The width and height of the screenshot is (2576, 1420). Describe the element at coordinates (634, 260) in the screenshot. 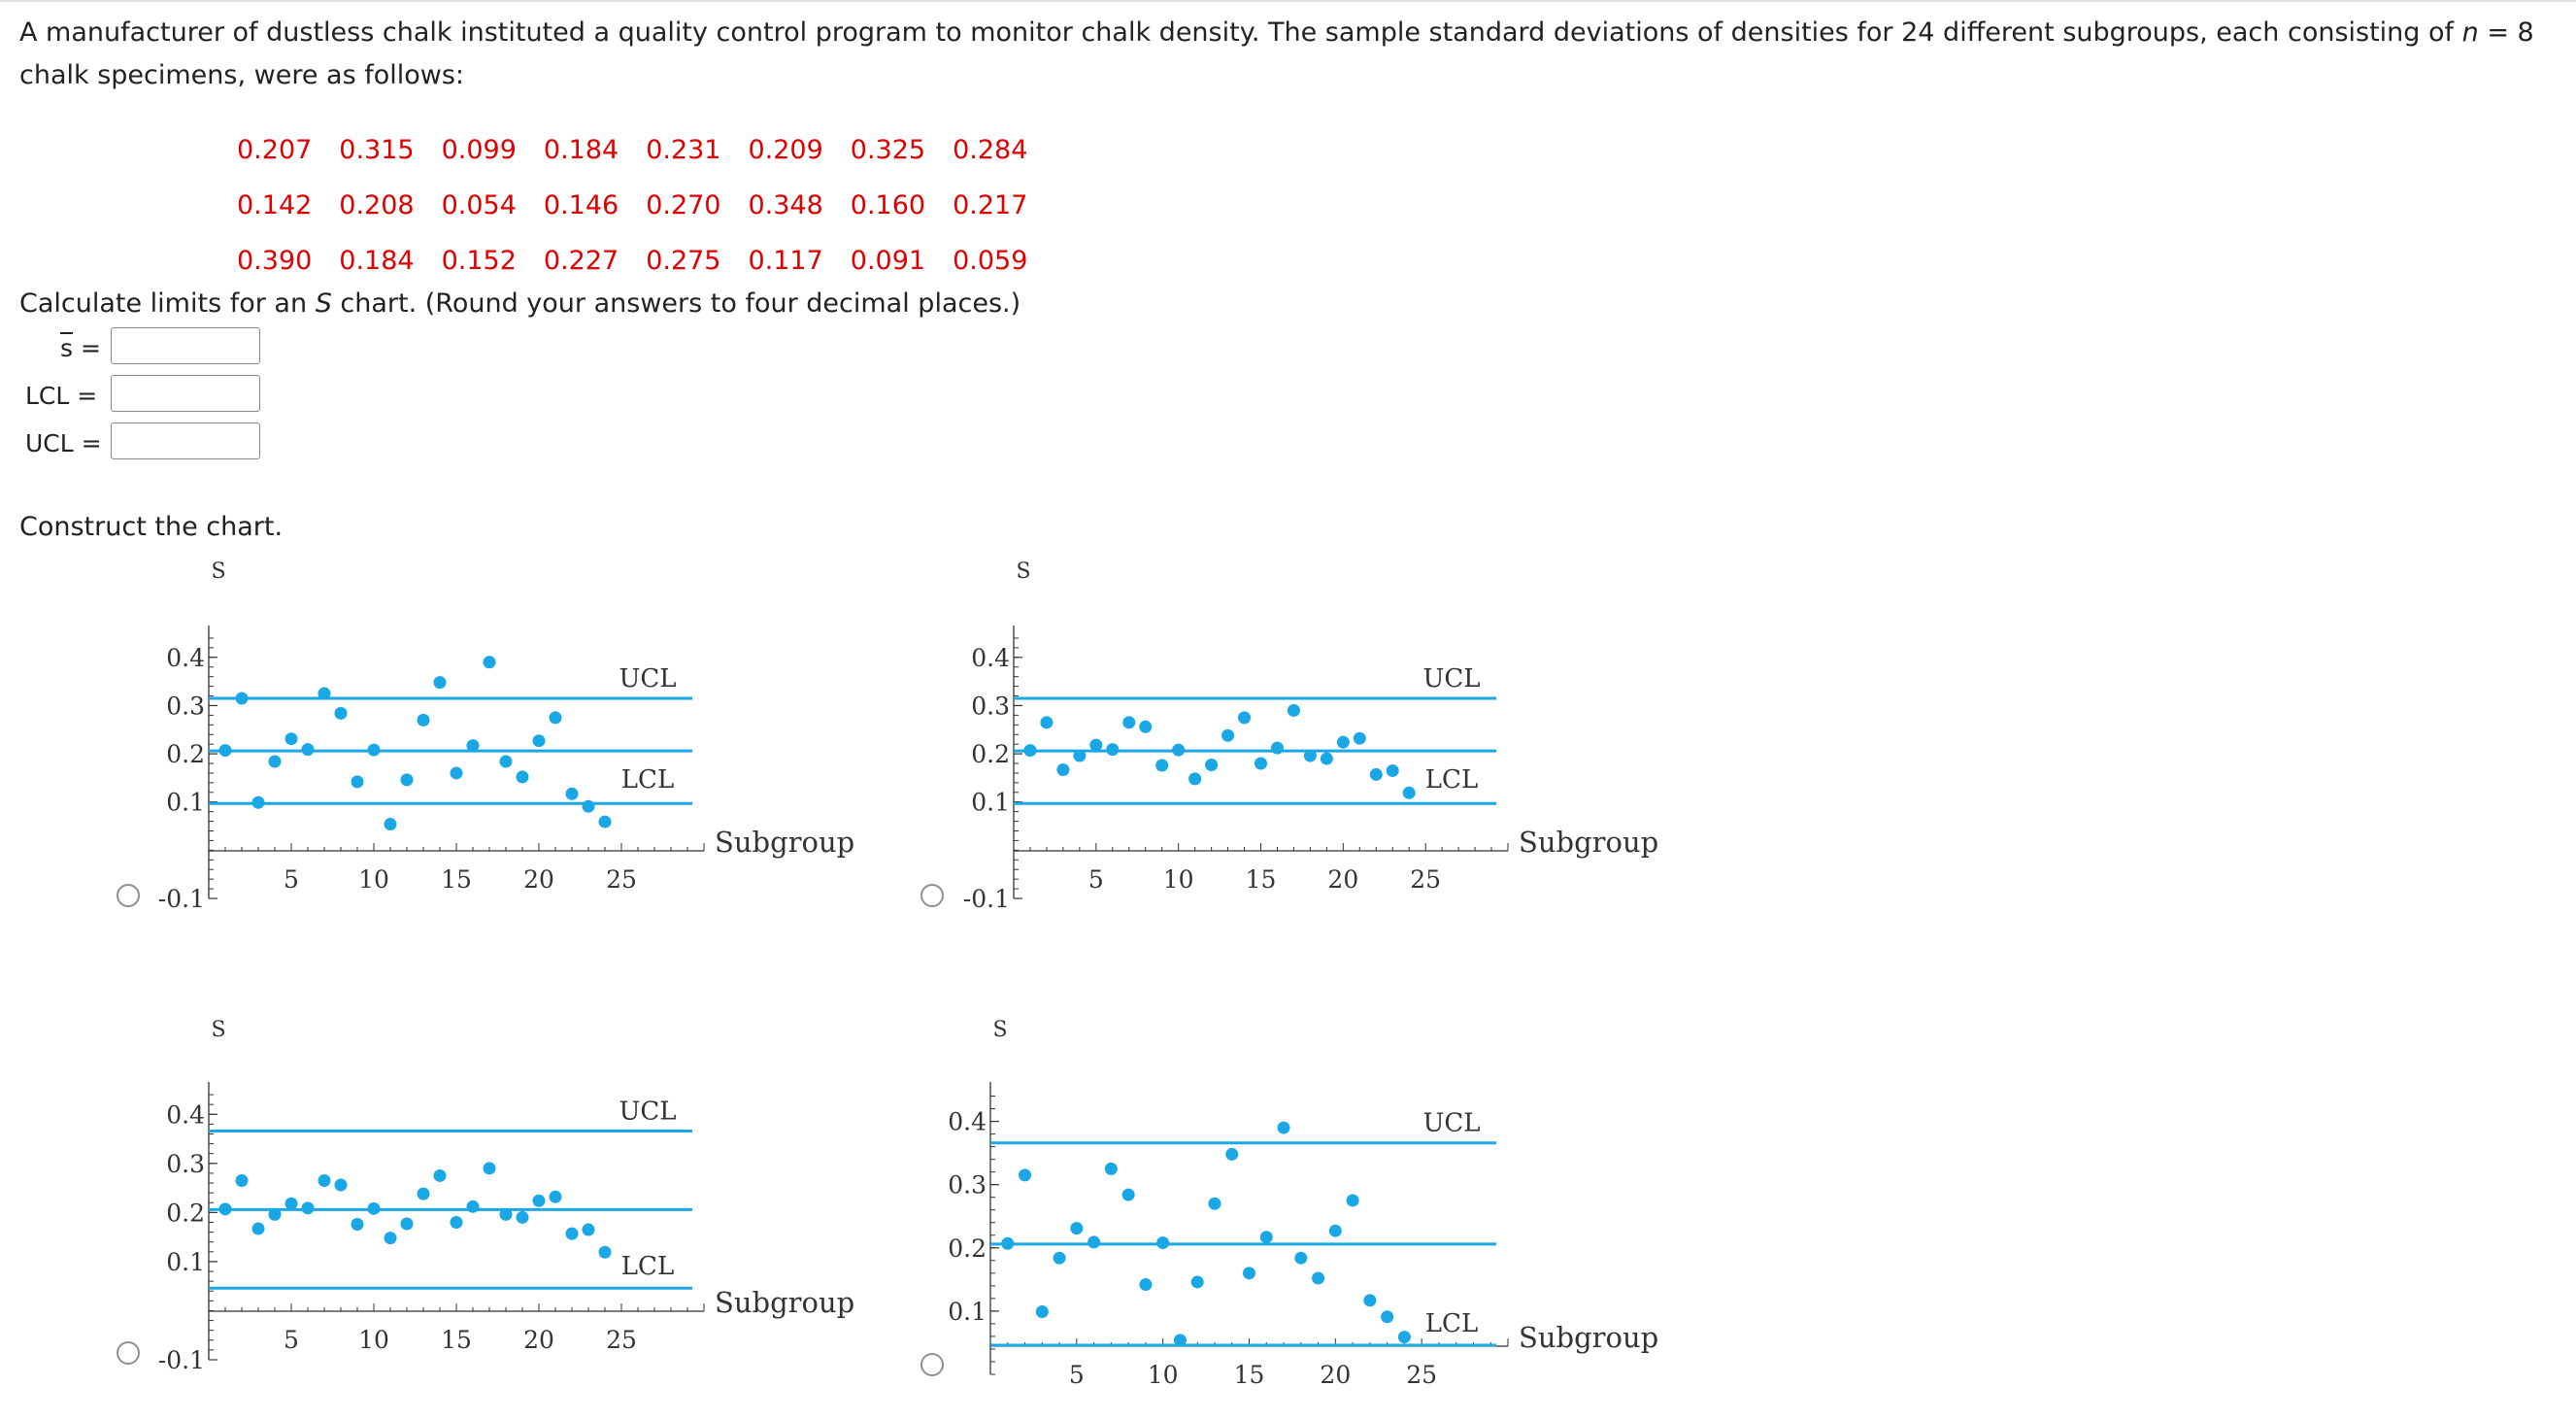

I see `data-row: 0.390 0.184 0.152 0.227 0.275 0.117 0.091 0.059` at that location.